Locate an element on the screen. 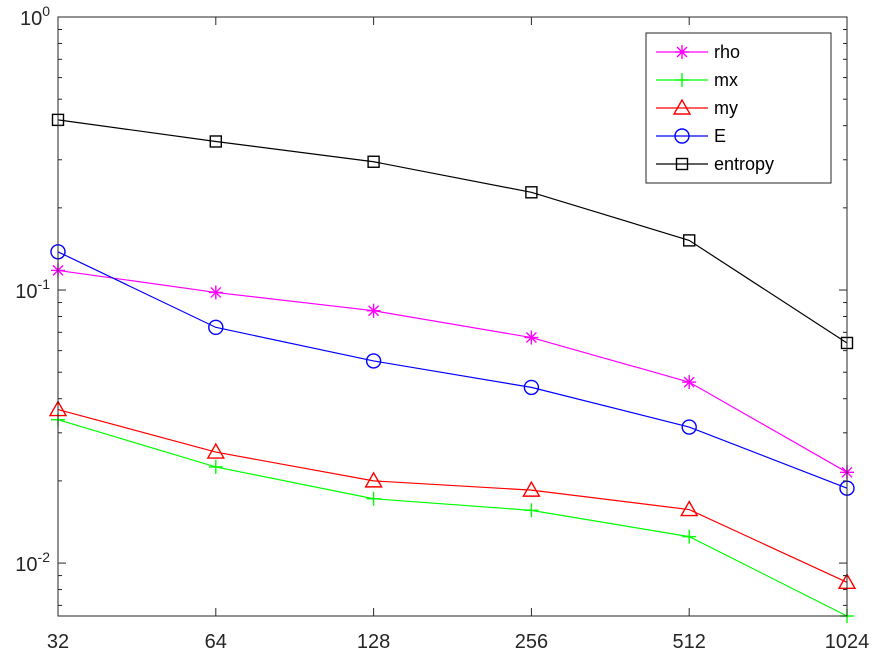  y-tick-label: 10⁻² is located at coordinates (32, 562).